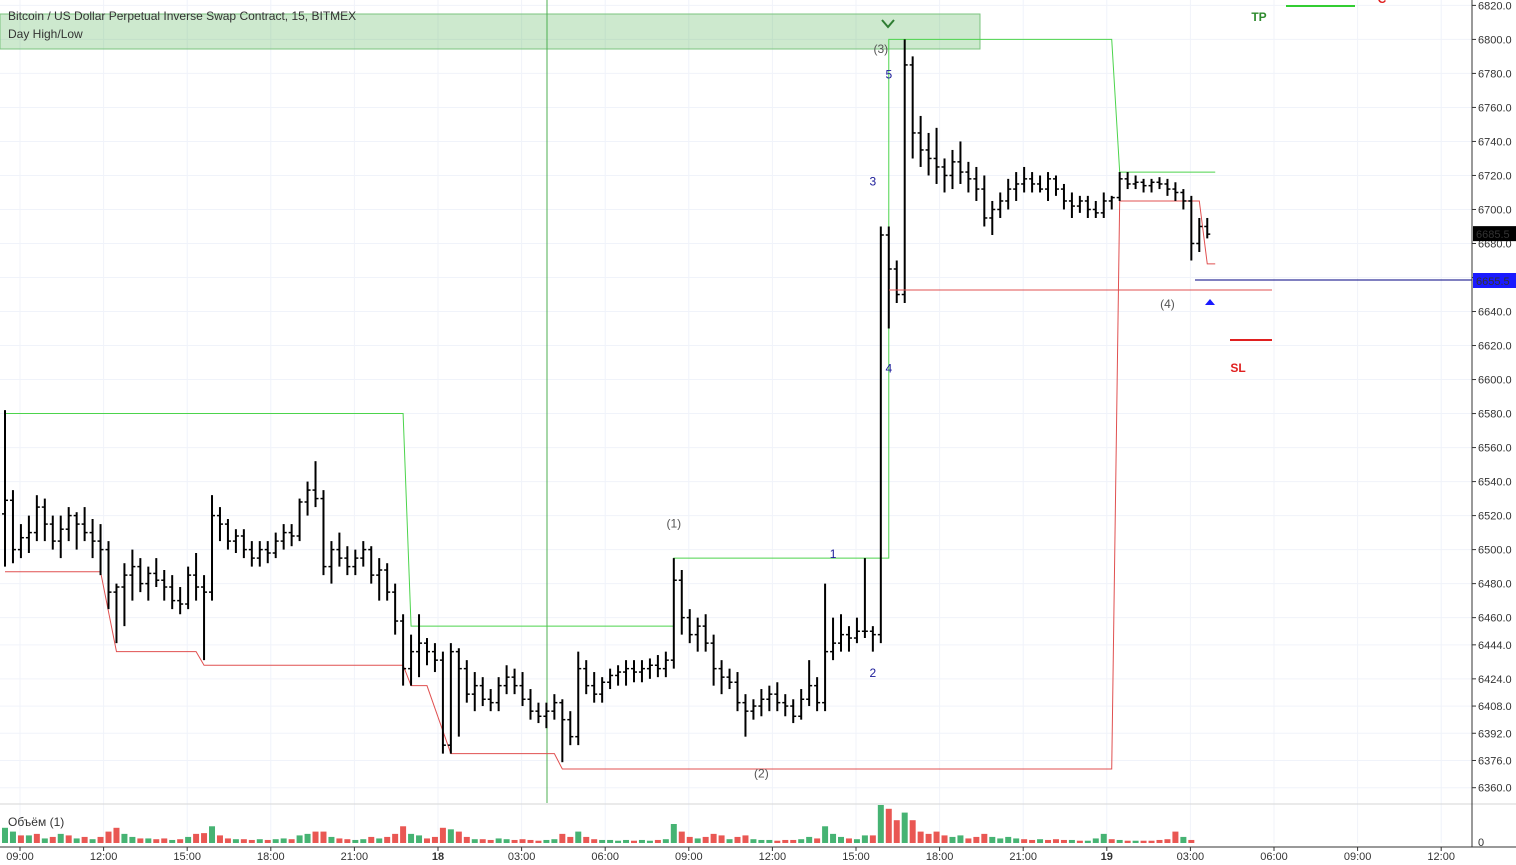  I want to click on time-tick-label: 18:00, so click(940, 857).